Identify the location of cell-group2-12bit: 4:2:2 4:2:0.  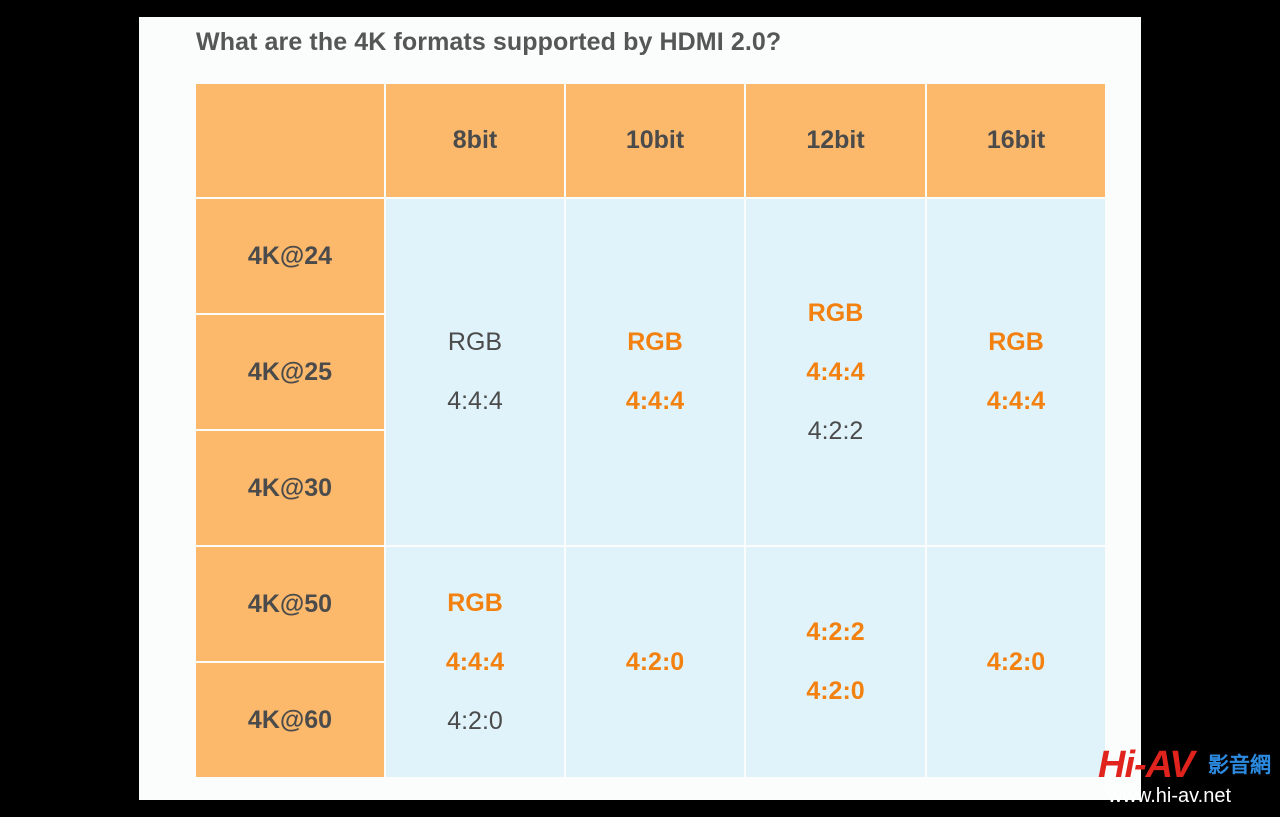
(835, 662).